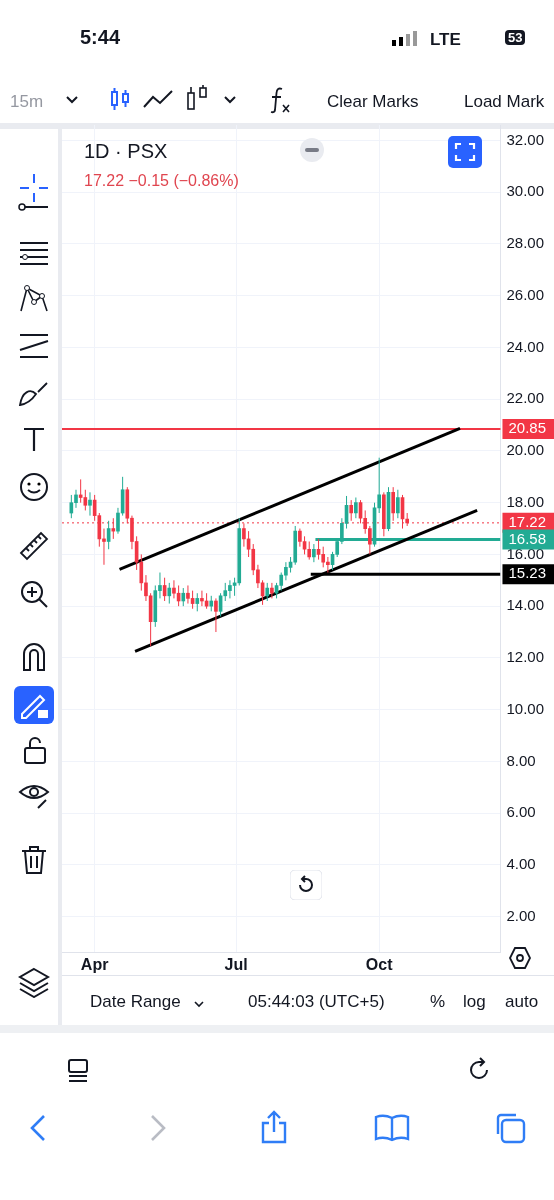 The width and height of the screenshot is (554, 1200). I want to click on y-tick-label: 6.00, so click(521, 812).